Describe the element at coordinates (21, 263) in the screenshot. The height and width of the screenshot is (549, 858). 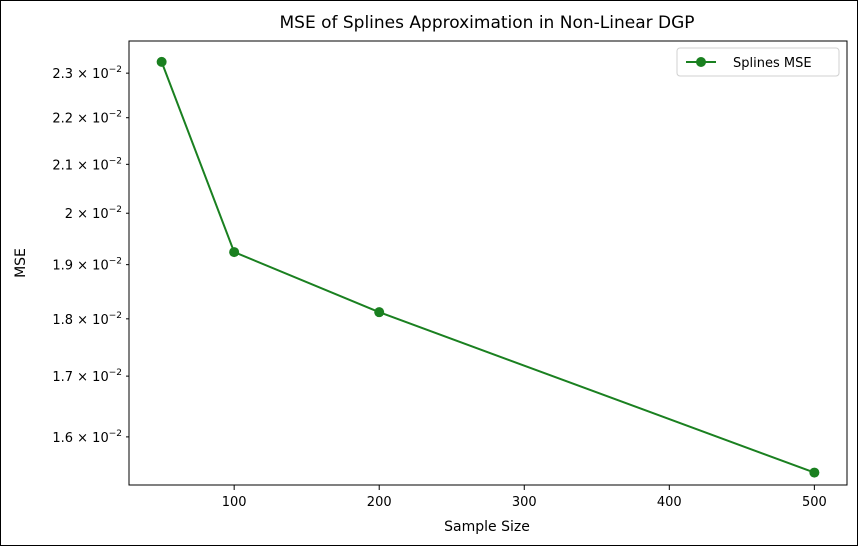
I see `y-axis-label: MSE` at that location.